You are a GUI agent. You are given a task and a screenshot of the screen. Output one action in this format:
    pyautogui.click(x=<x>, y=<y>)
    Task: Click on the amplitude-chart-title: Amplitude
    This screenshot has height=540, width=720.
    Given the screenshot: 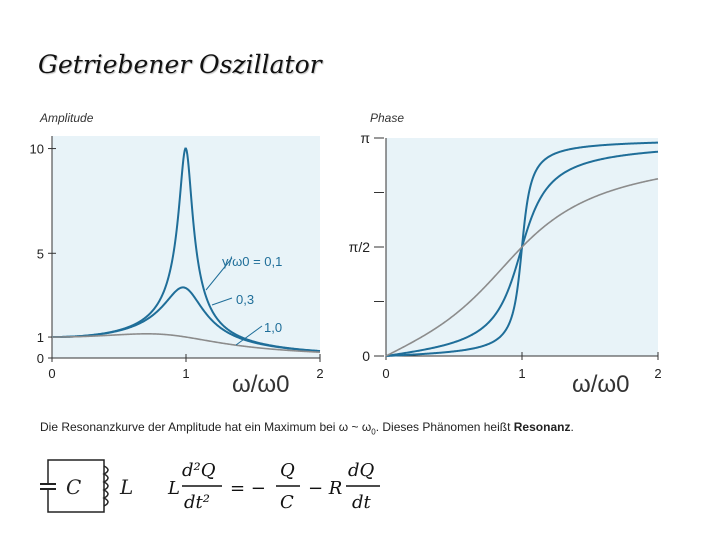 What is the action you would take?
    pyautogui.click(x=67, y=118)
    